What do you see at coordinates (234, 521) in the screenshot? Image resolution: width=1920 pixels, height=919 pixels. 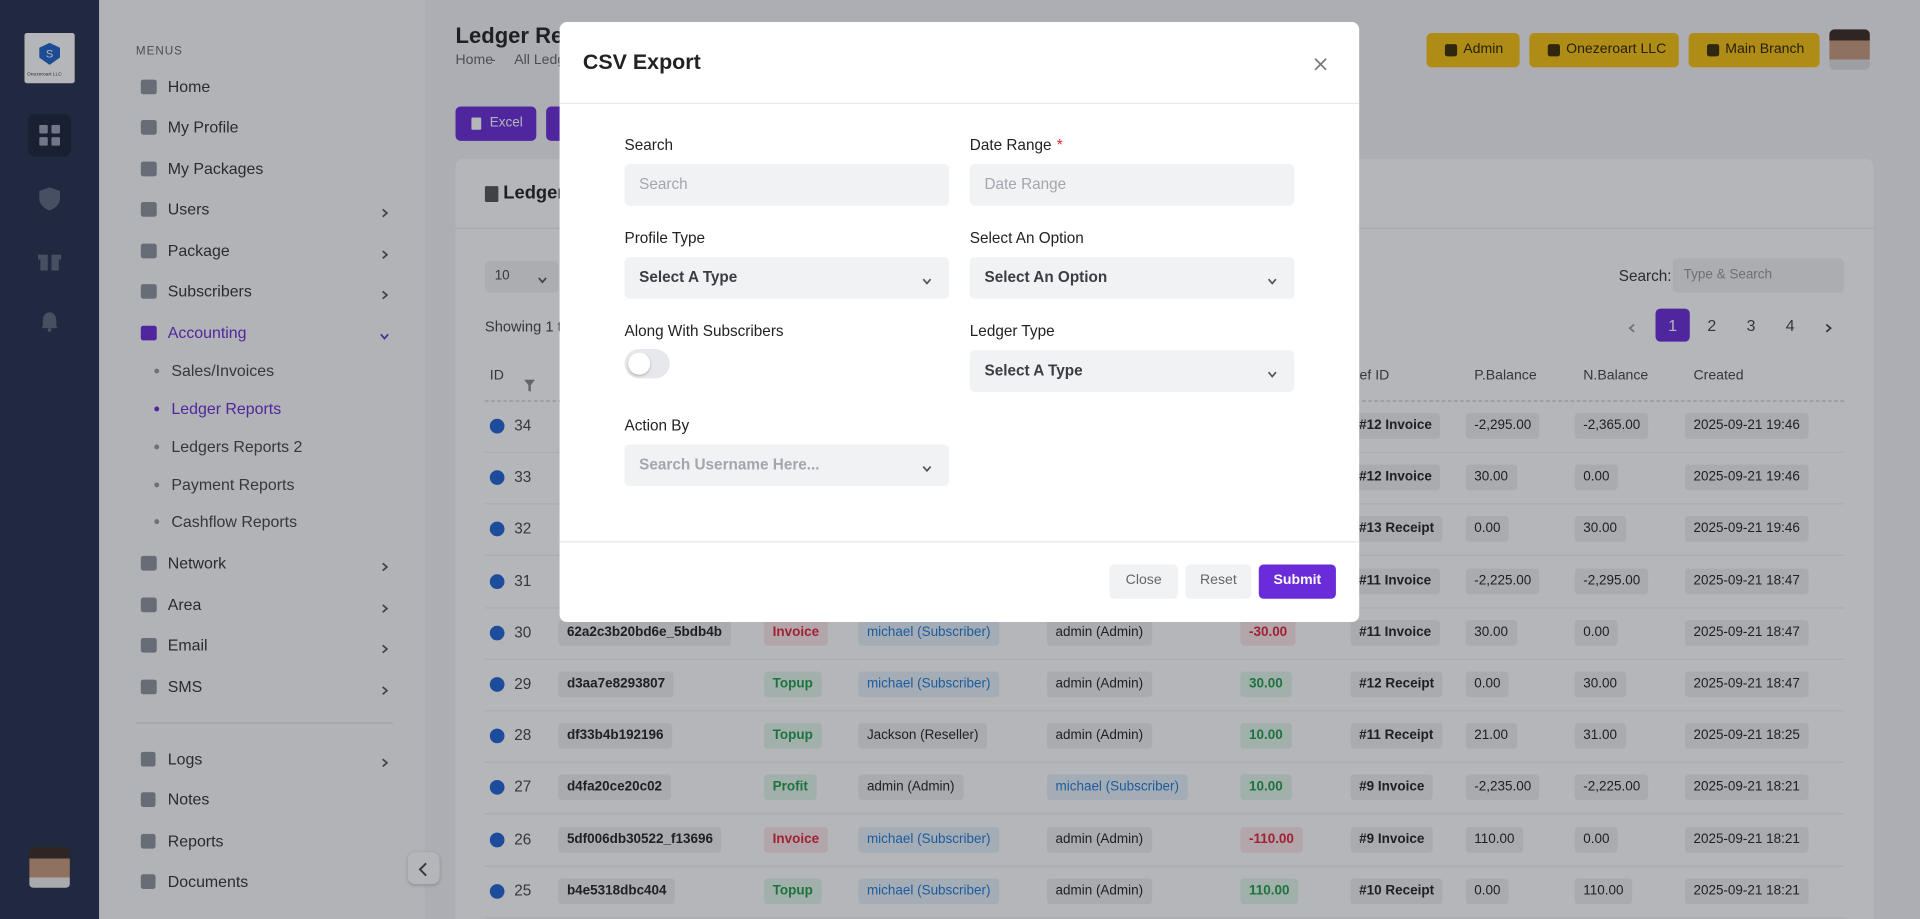 I see `submenu-item: Cashflow Reports` at bounding box center [234, 521].